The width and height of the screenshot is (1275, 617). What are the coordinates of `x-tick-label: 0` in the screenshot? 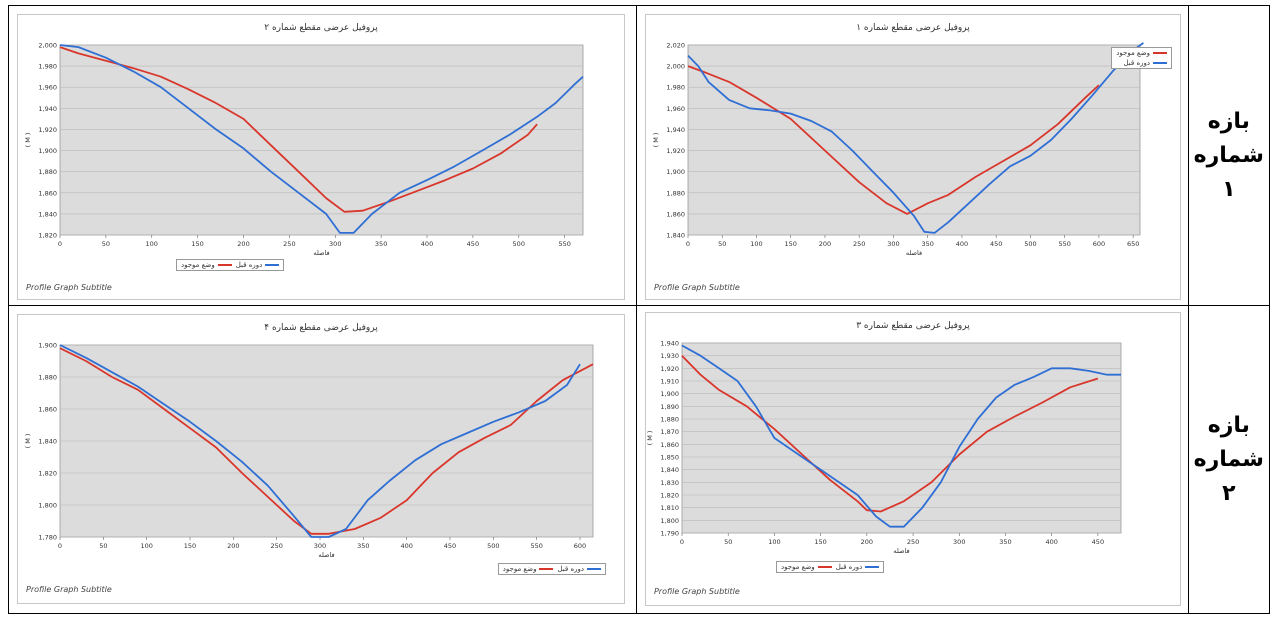 It's located at (60, 546).